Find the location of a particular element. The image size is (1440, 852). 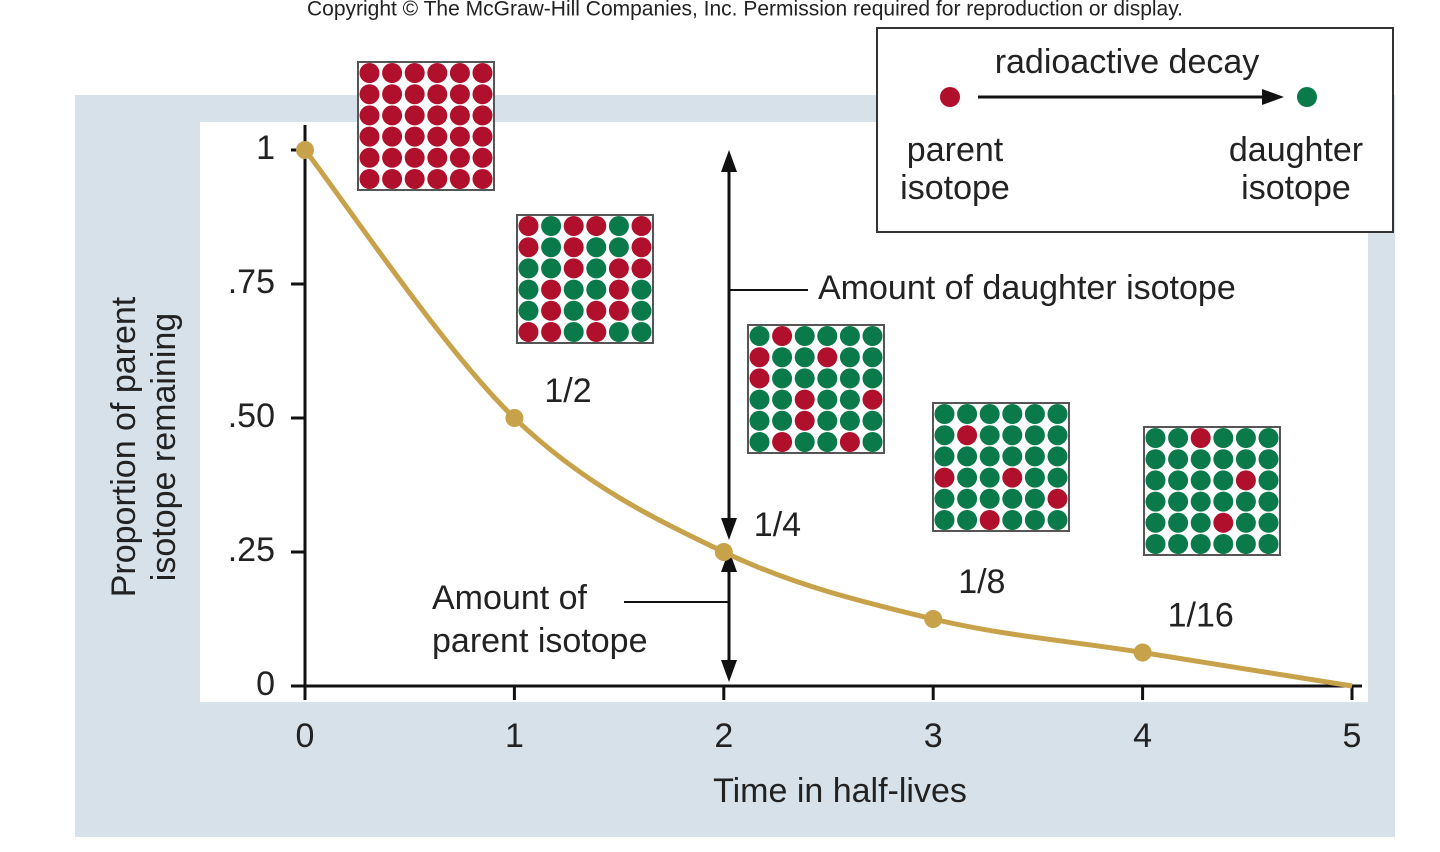

legend-marker is located at coordinates (950, 97).